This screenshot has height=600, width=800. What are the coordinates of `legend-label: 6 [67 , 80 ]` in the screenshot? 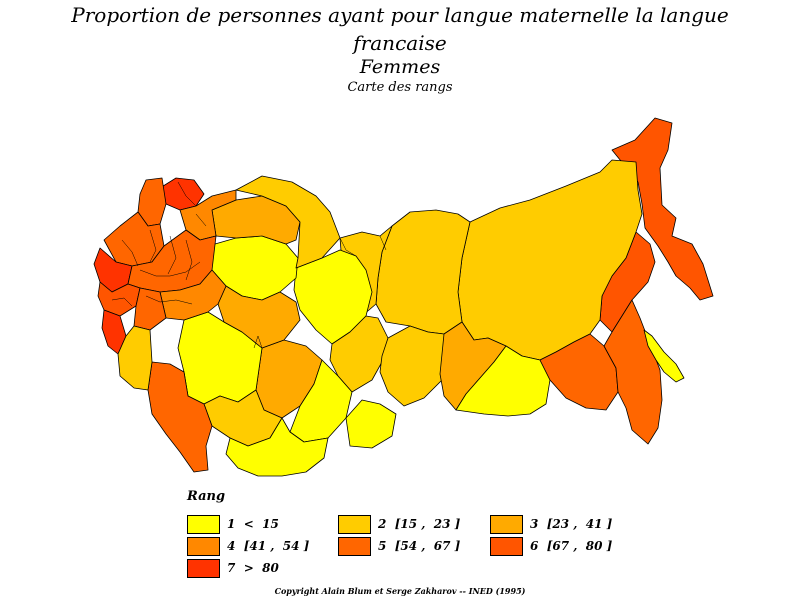 It's located at (571, 546).